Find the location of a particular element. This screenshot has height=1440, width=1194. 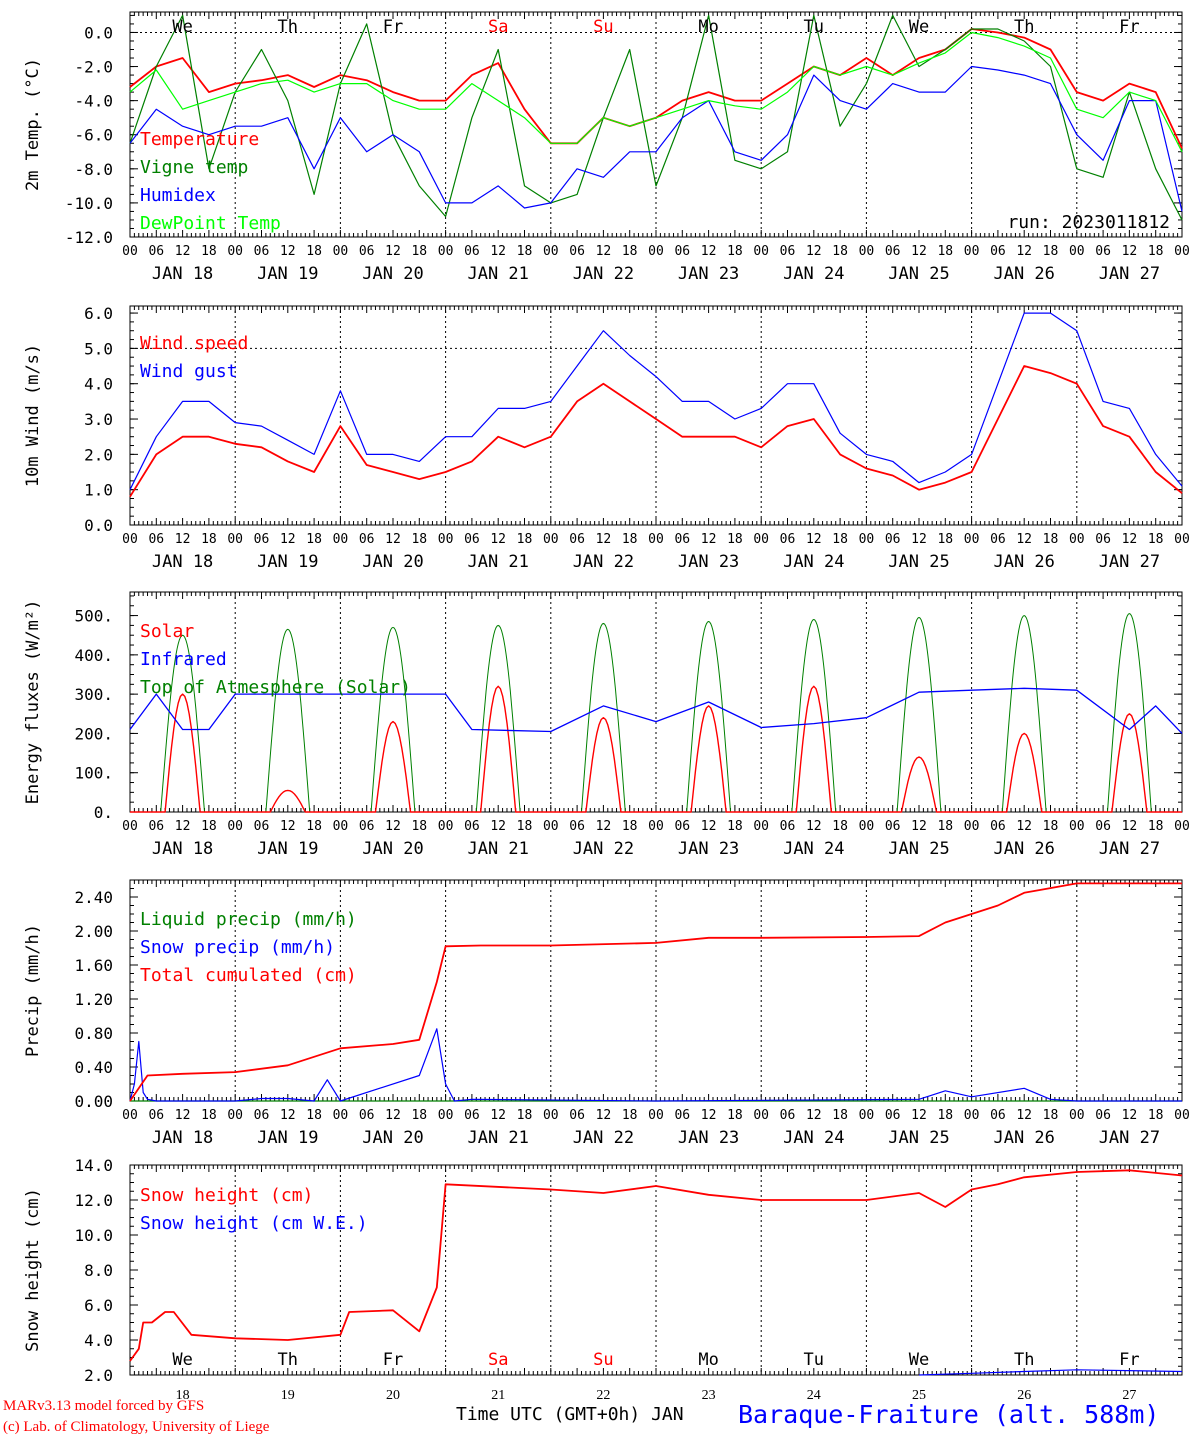

temp-day-label: JAN 27 is located at coordinates (1129, 274).